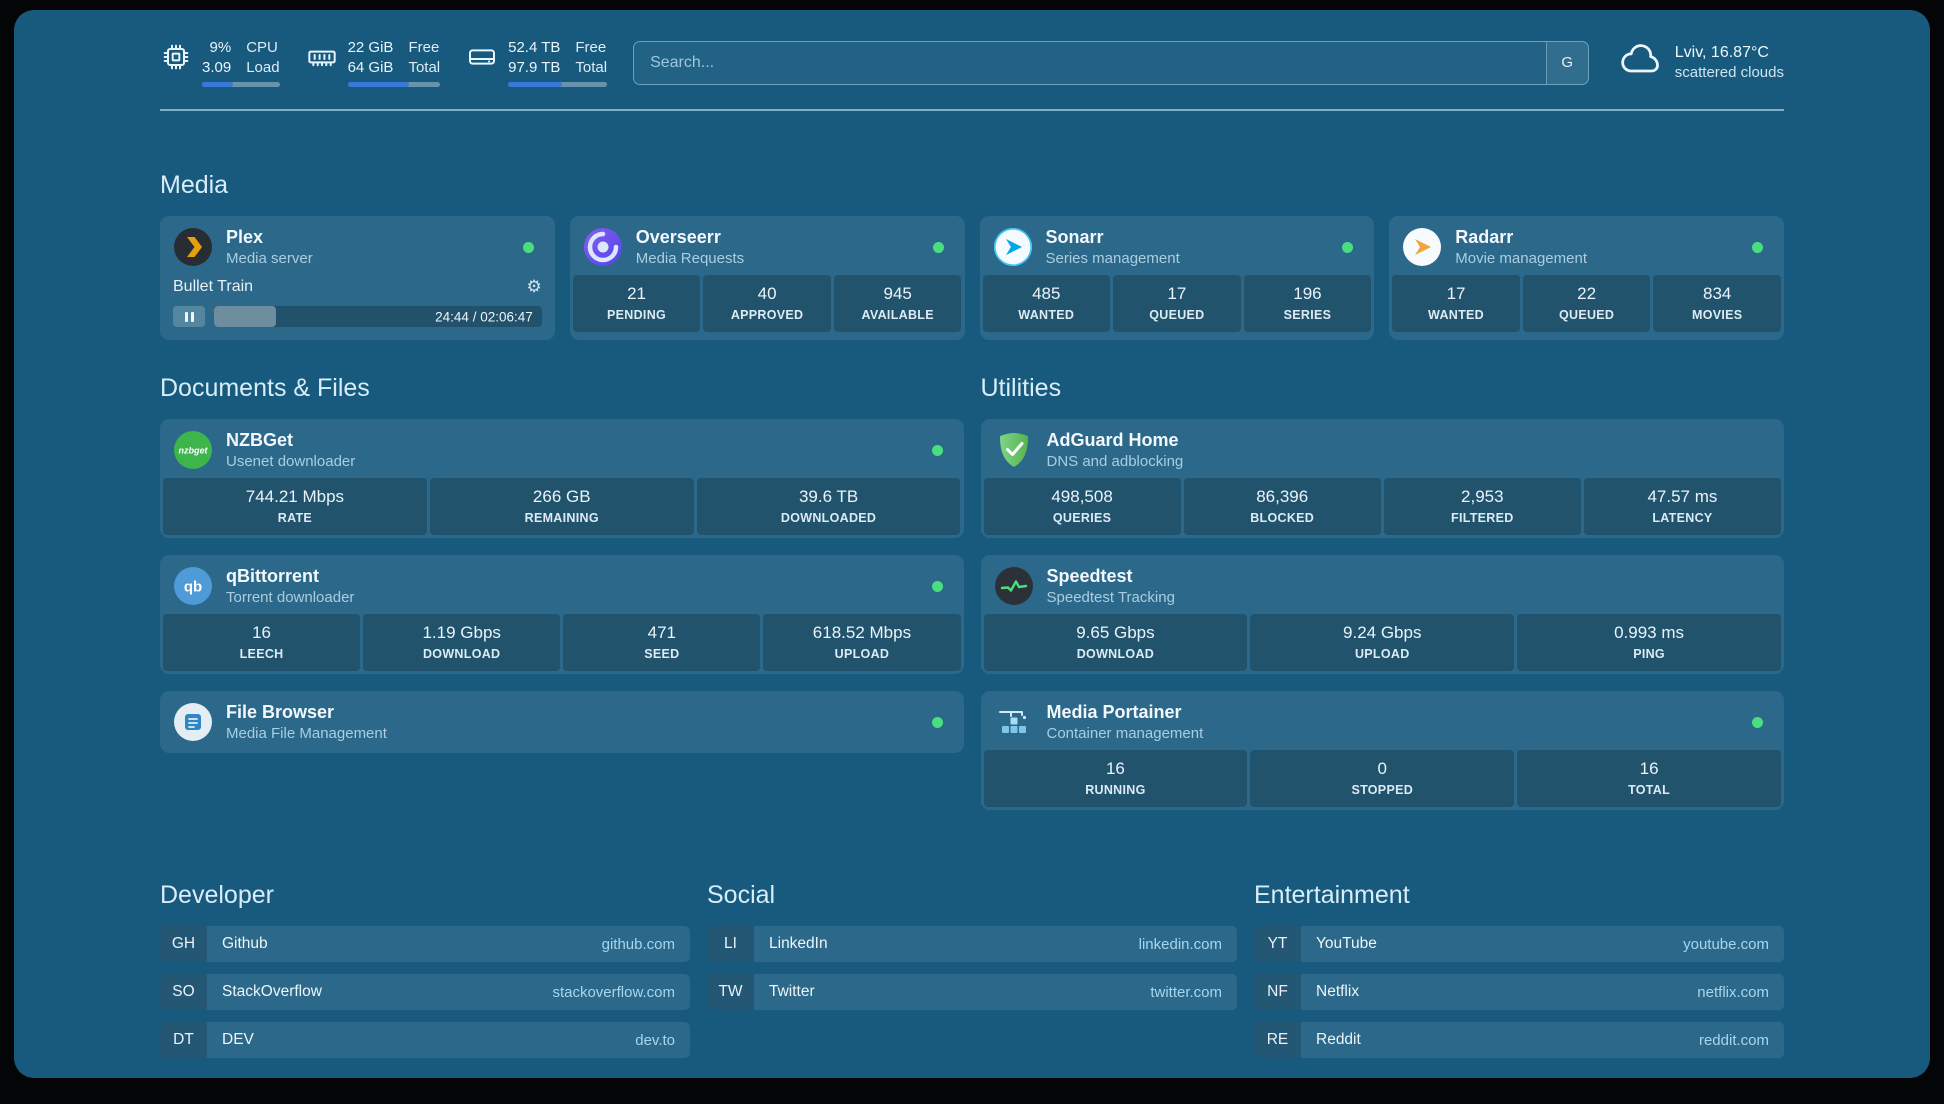 This screenshot has height=1104, width=1944. Describe the element at coordinates (690, 258) in the screenshot. I see `service-desc: Media Requests` at that location.